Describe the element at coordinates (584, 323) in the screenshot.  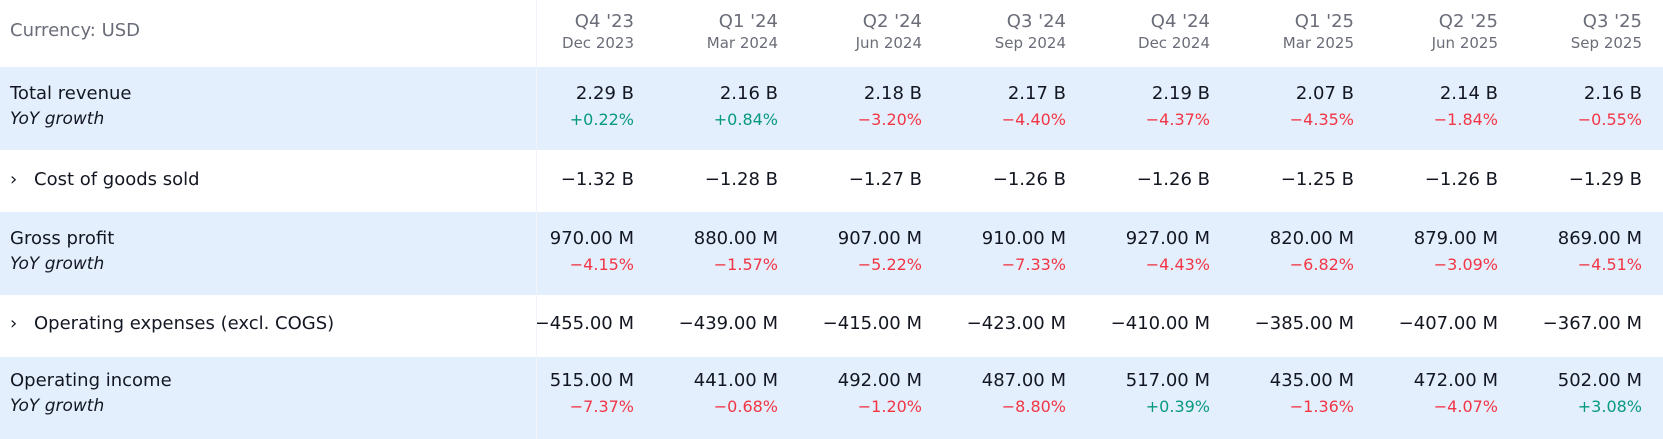
I see `value-cell: −455.00 M` at that location.